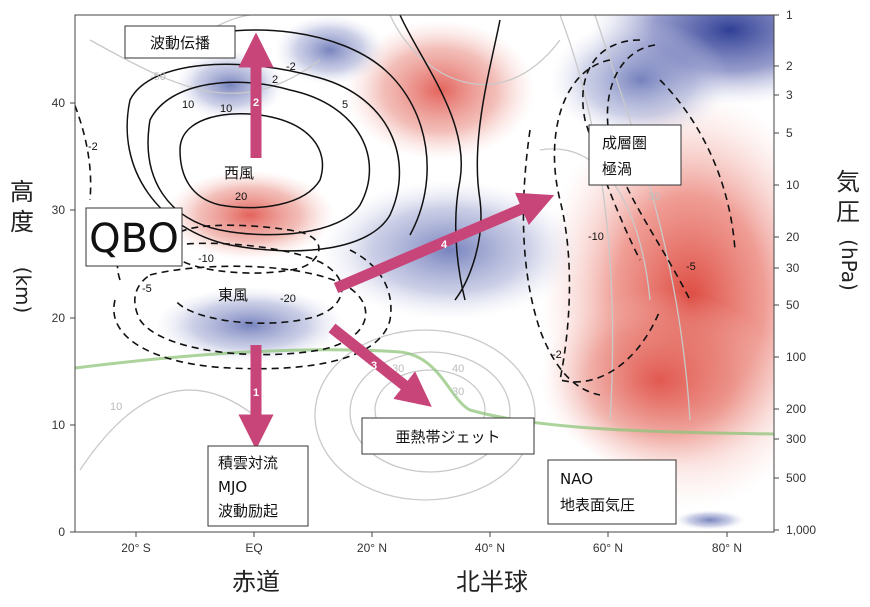 This screenshot has height=607, width=870. I want to click on left-tick: 10, so click(59, 425).